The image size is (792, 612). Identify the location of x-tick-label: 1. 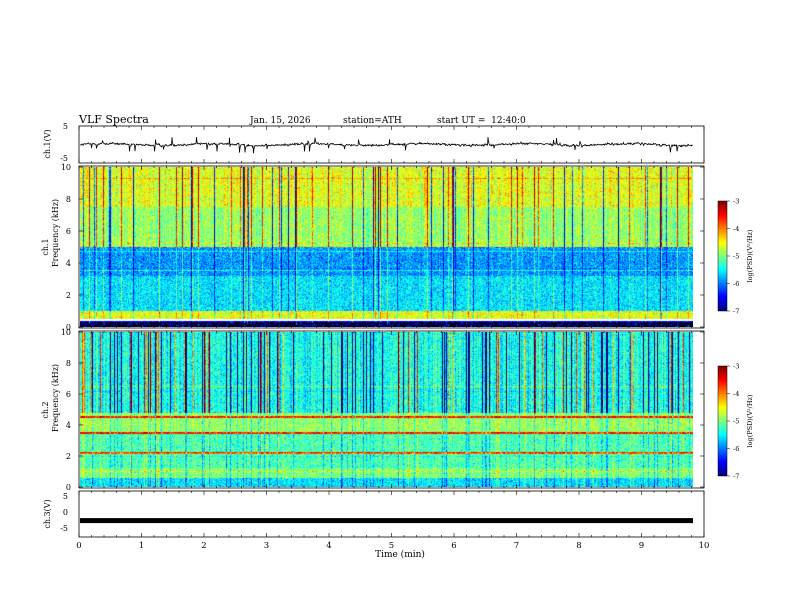
(141, 546).